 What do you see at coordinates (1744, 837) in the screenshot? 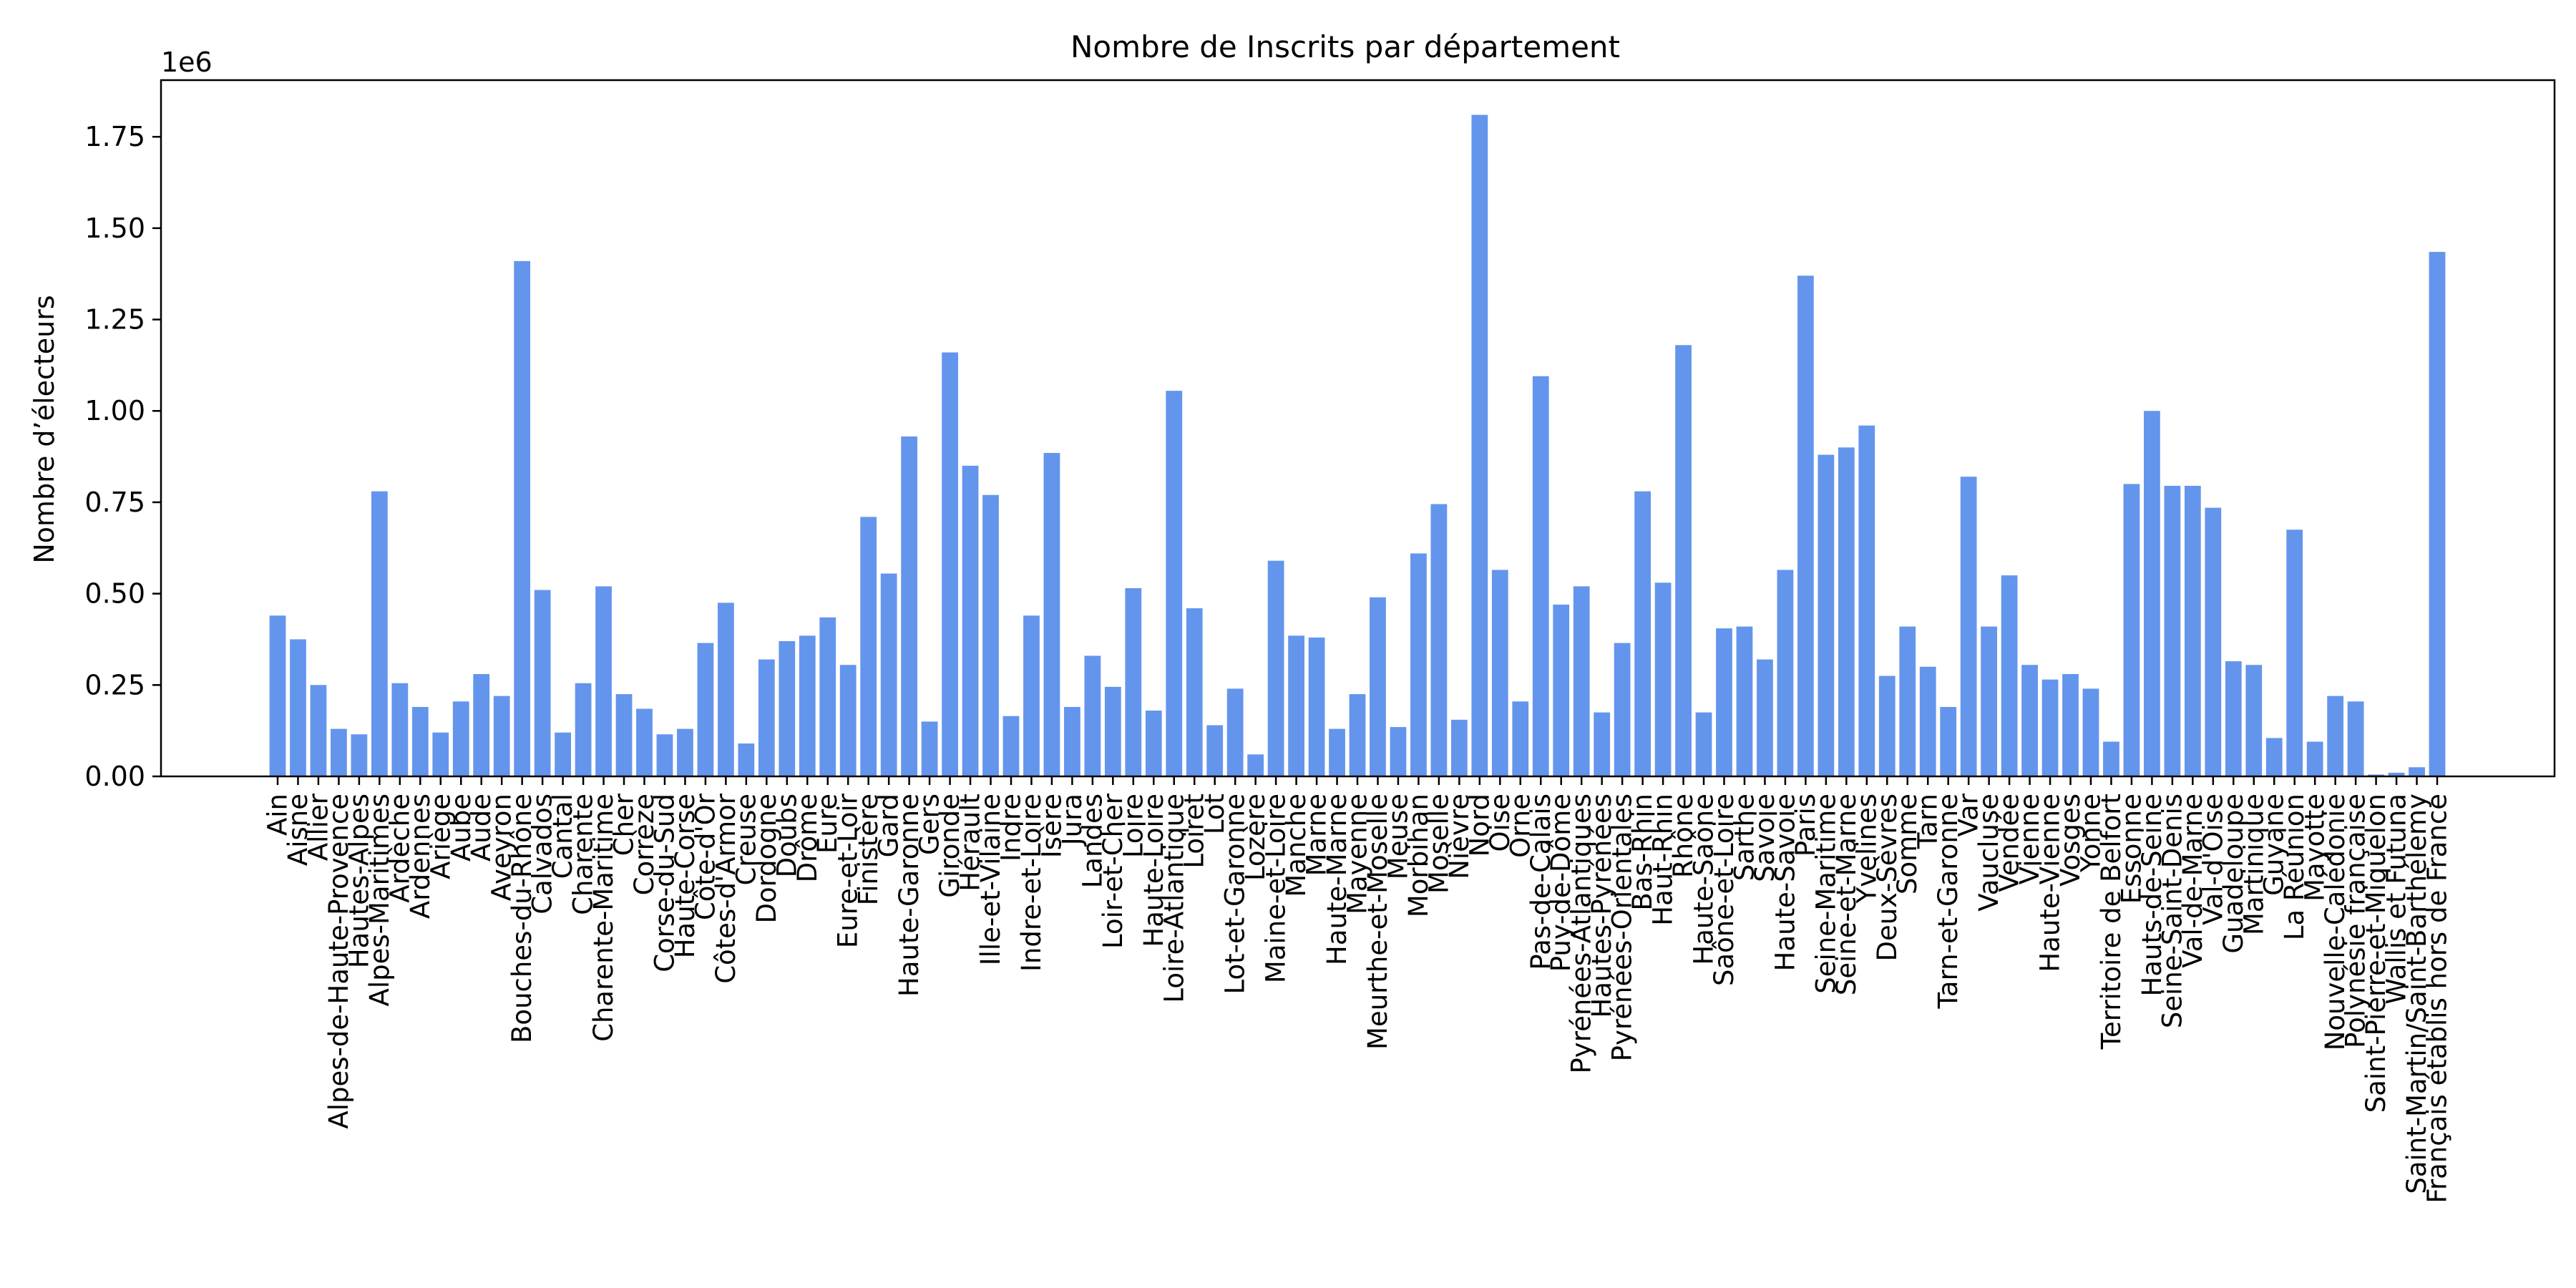
I see `x-tick-label-72: Sarthe` at bounding box center [1744, 837].